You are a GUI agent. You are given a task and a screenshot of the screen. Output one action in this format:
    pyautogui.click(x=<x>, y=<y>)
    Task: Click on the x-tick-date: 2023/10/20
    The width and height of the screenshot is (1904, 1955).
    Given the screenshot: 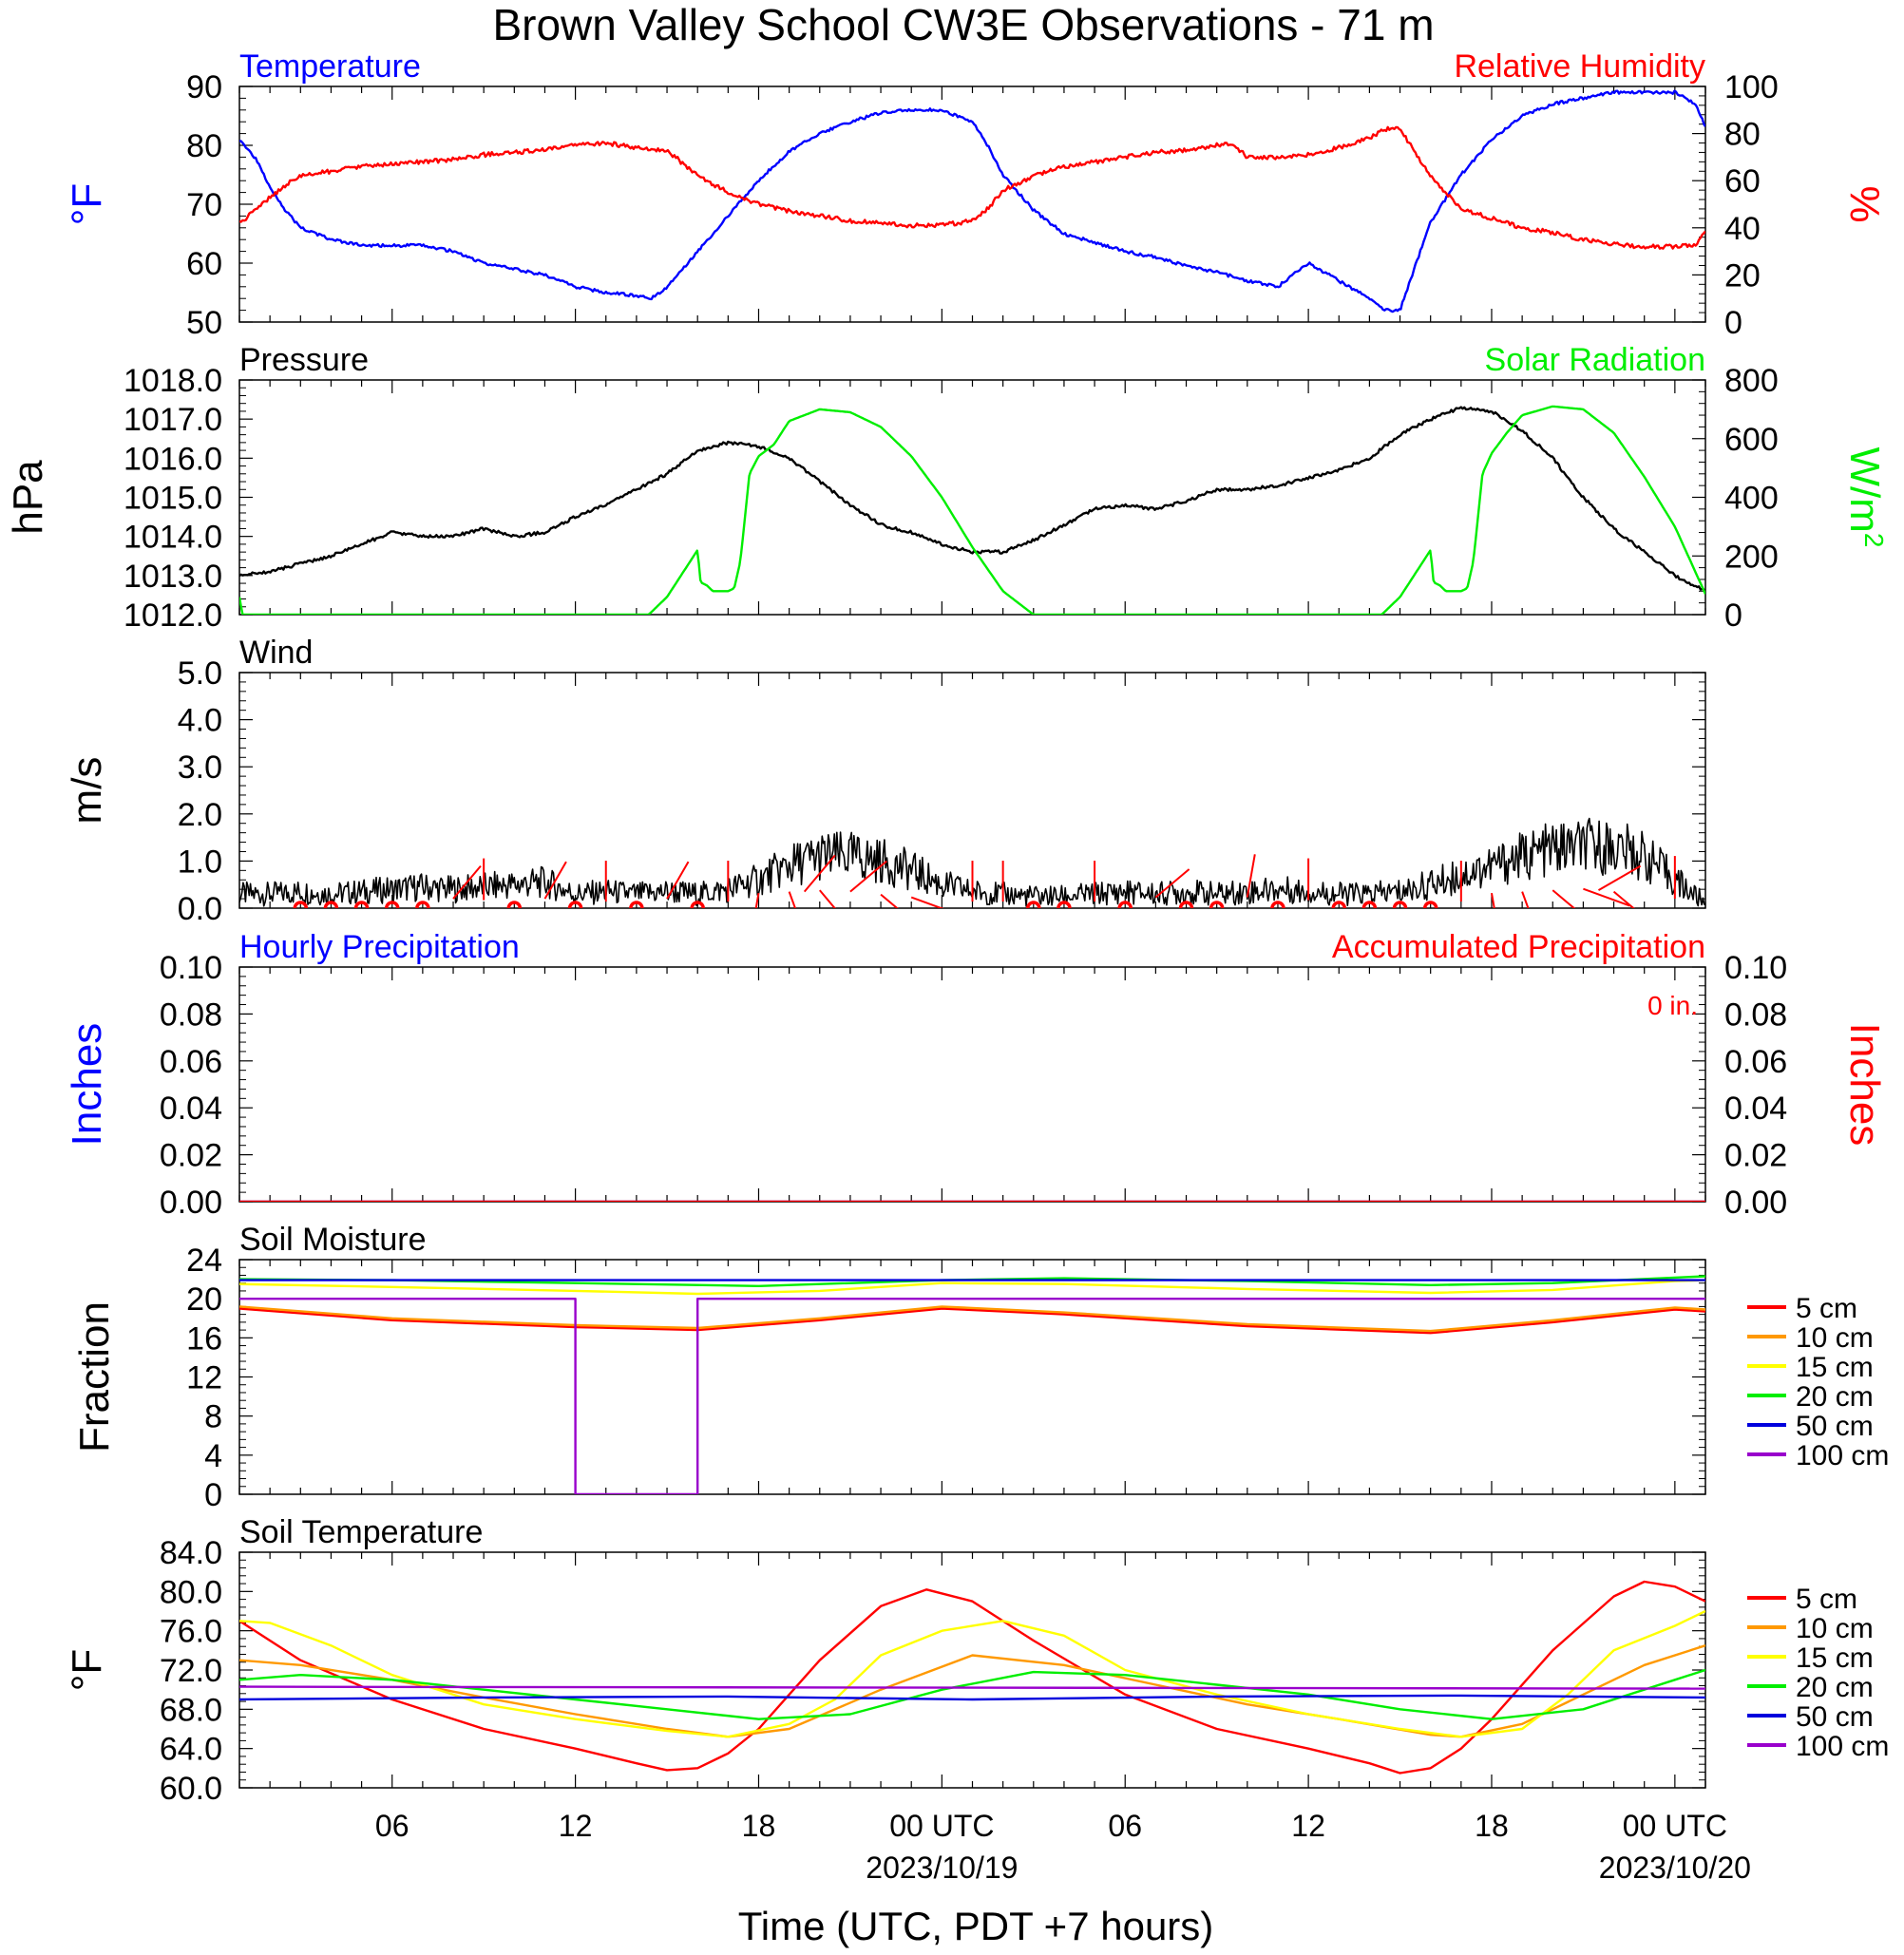 What is the action you would take?
    pyautogui.click(x=1675, y=1868)
    